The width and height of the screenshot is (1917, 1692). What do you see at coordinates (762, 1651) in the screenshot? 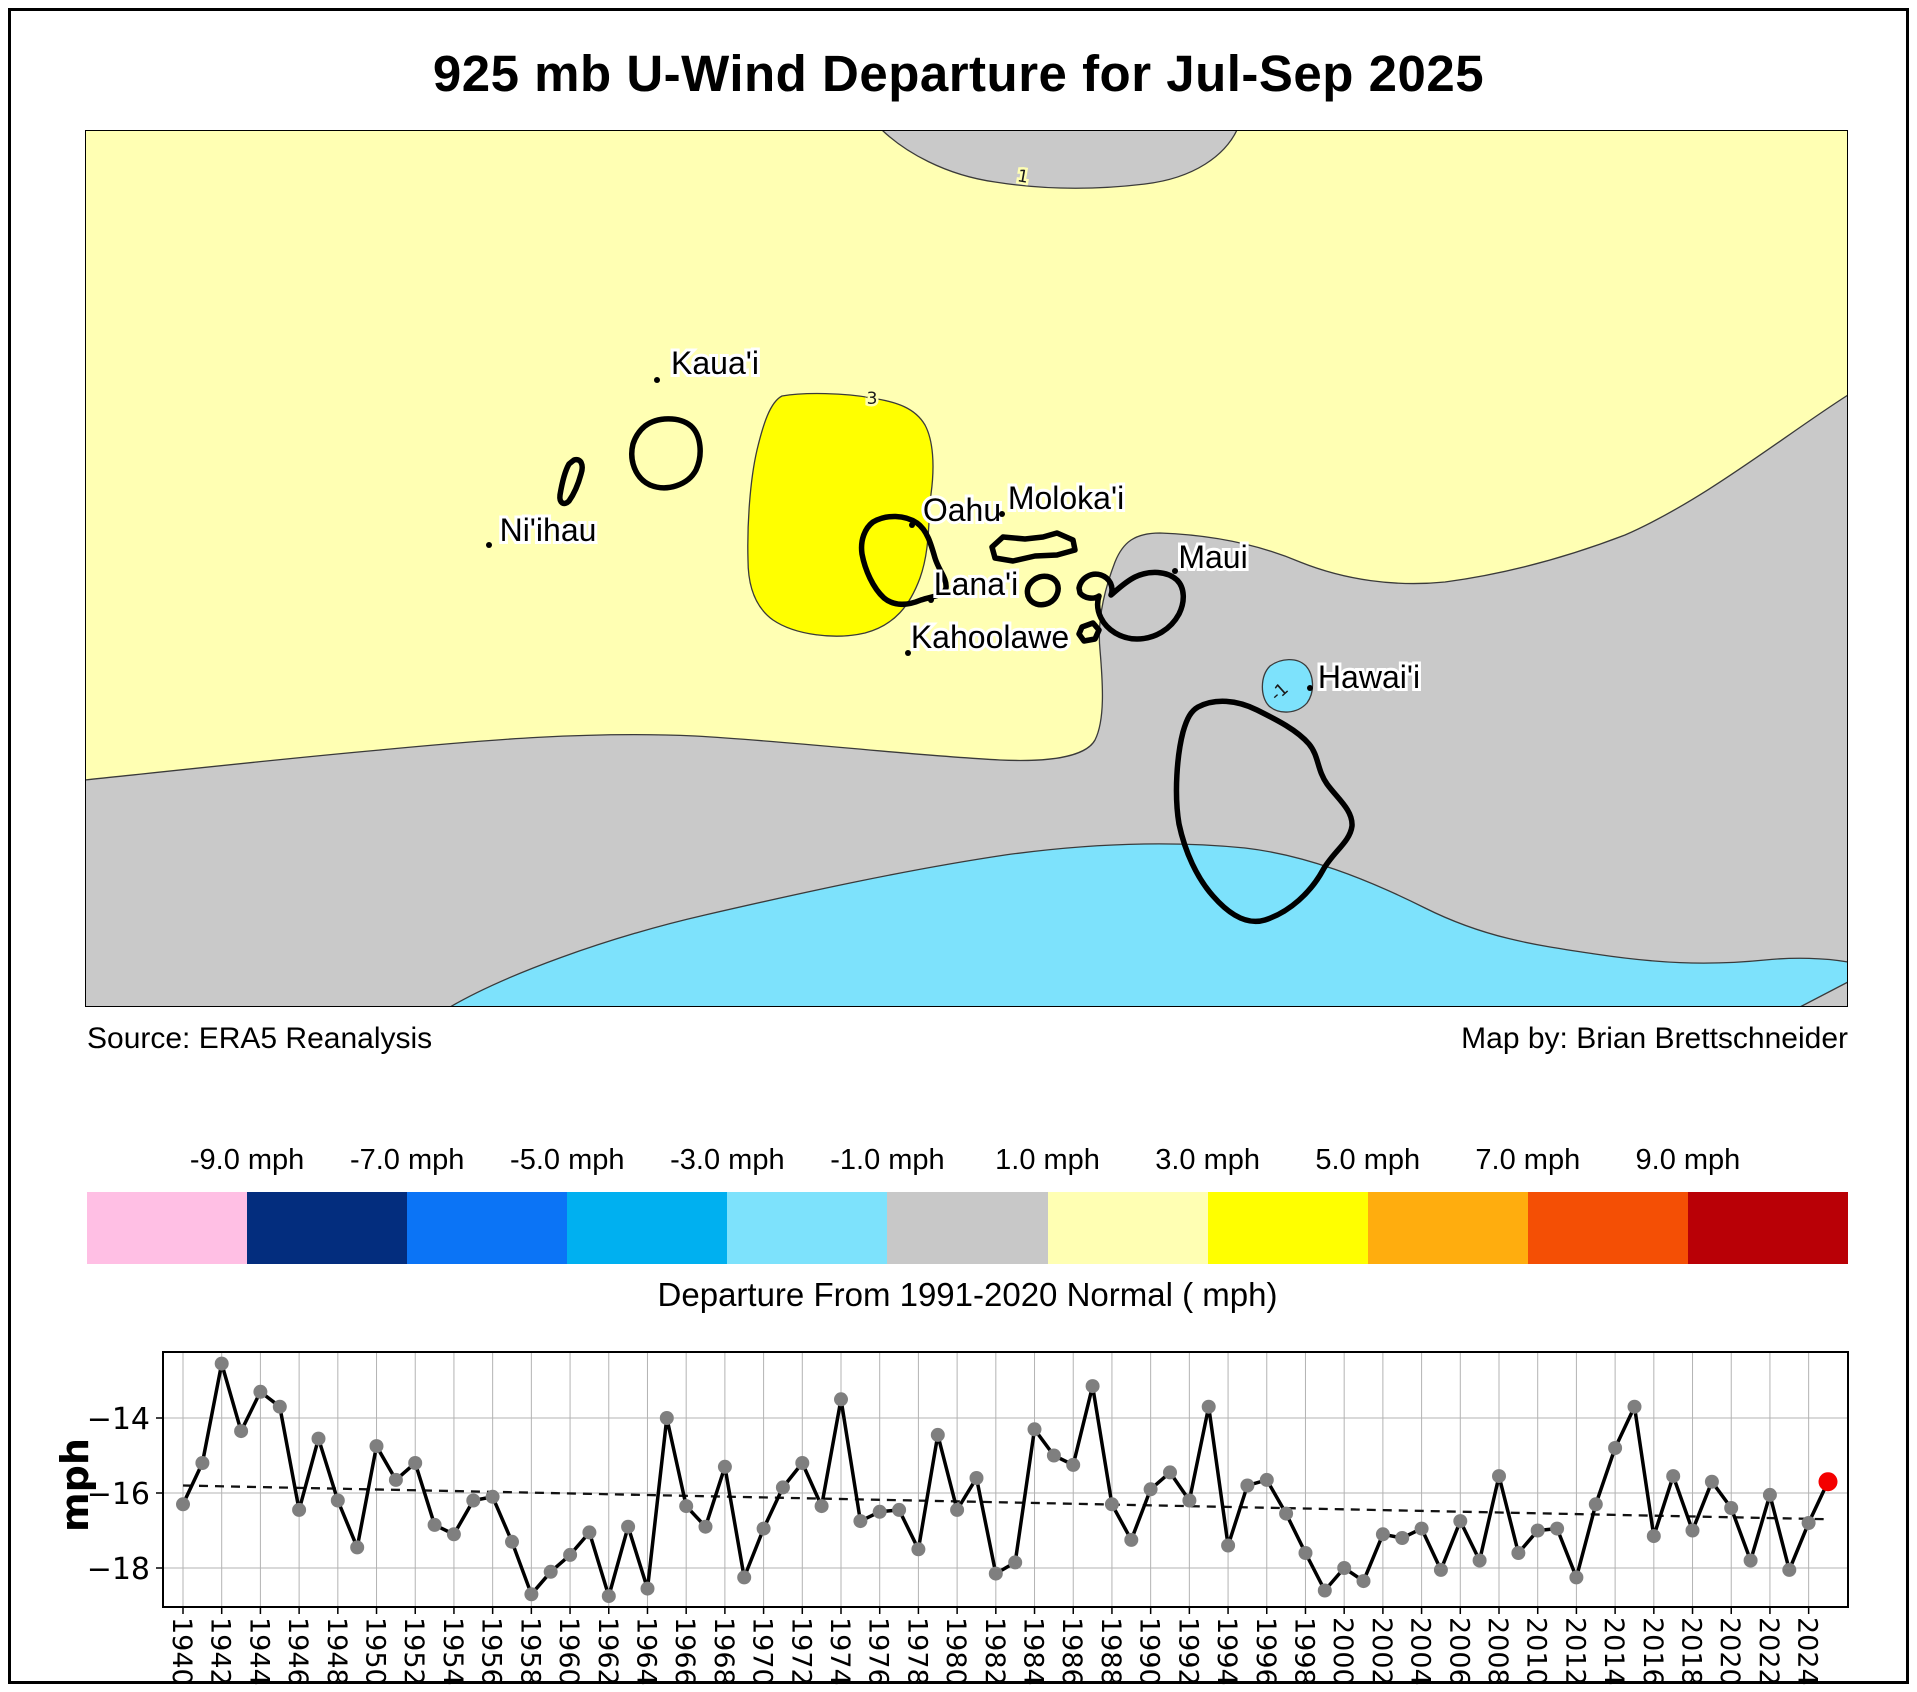
I see `x-tick-label: 1970` at bounding box center [762, 1651].